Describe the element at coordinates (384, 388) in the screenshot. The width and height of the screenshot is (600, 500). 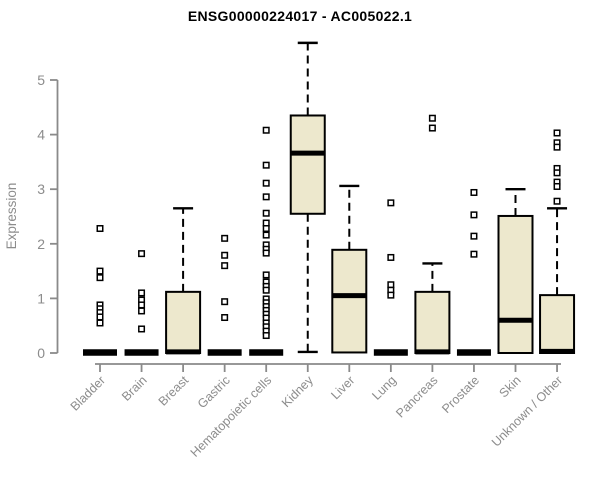
I see `x-tick-label: Lung` at that location.